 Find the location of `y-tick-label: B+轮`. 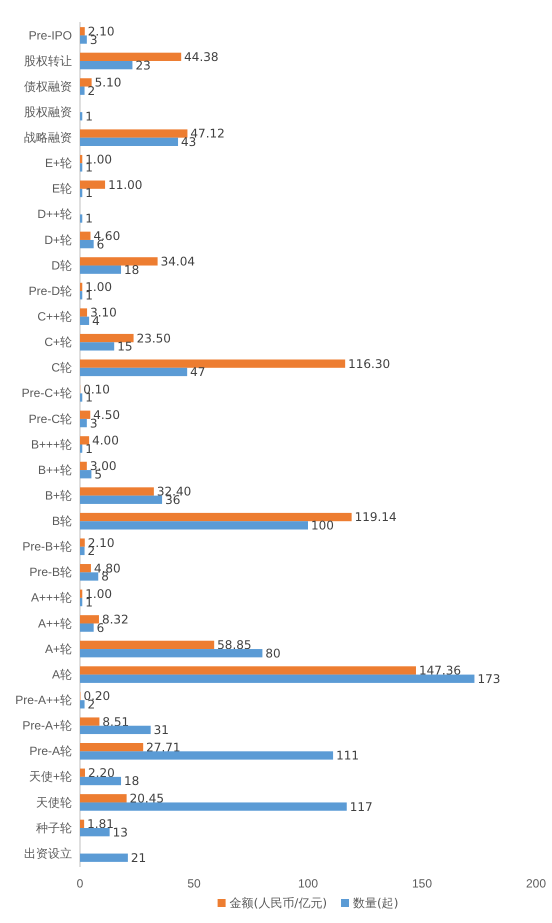

y-tick-label: B+轮 is located at coordinates (58, 495).